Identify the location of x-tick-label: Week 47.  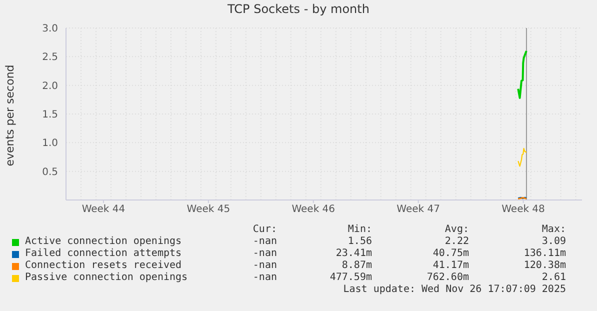
(418, 210).